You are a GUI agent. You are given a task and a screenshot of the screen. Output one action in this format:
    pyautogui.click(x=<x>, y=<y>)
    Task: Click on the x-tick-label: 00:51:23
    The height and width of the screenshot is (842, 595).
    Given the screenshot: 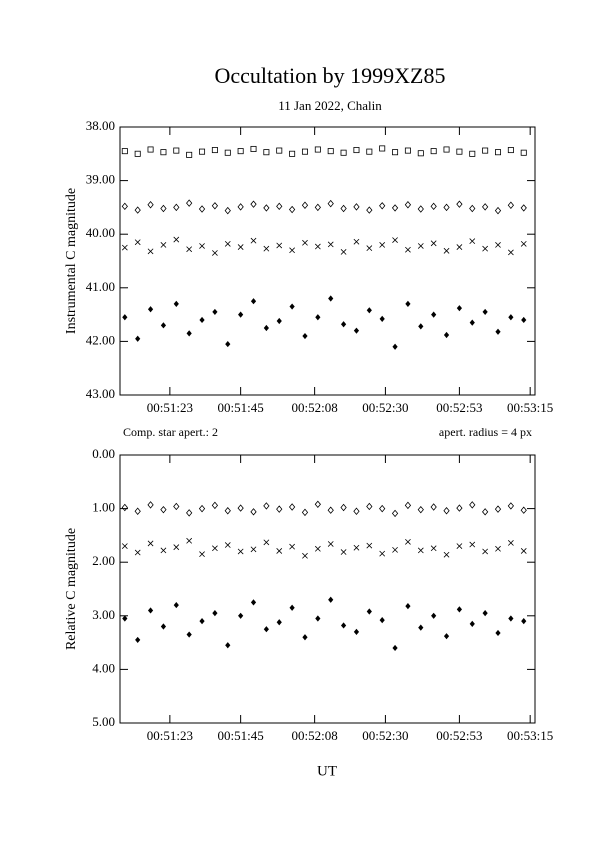 What is the action you would take?
    pyautogui.click(x=170, y=735)
    